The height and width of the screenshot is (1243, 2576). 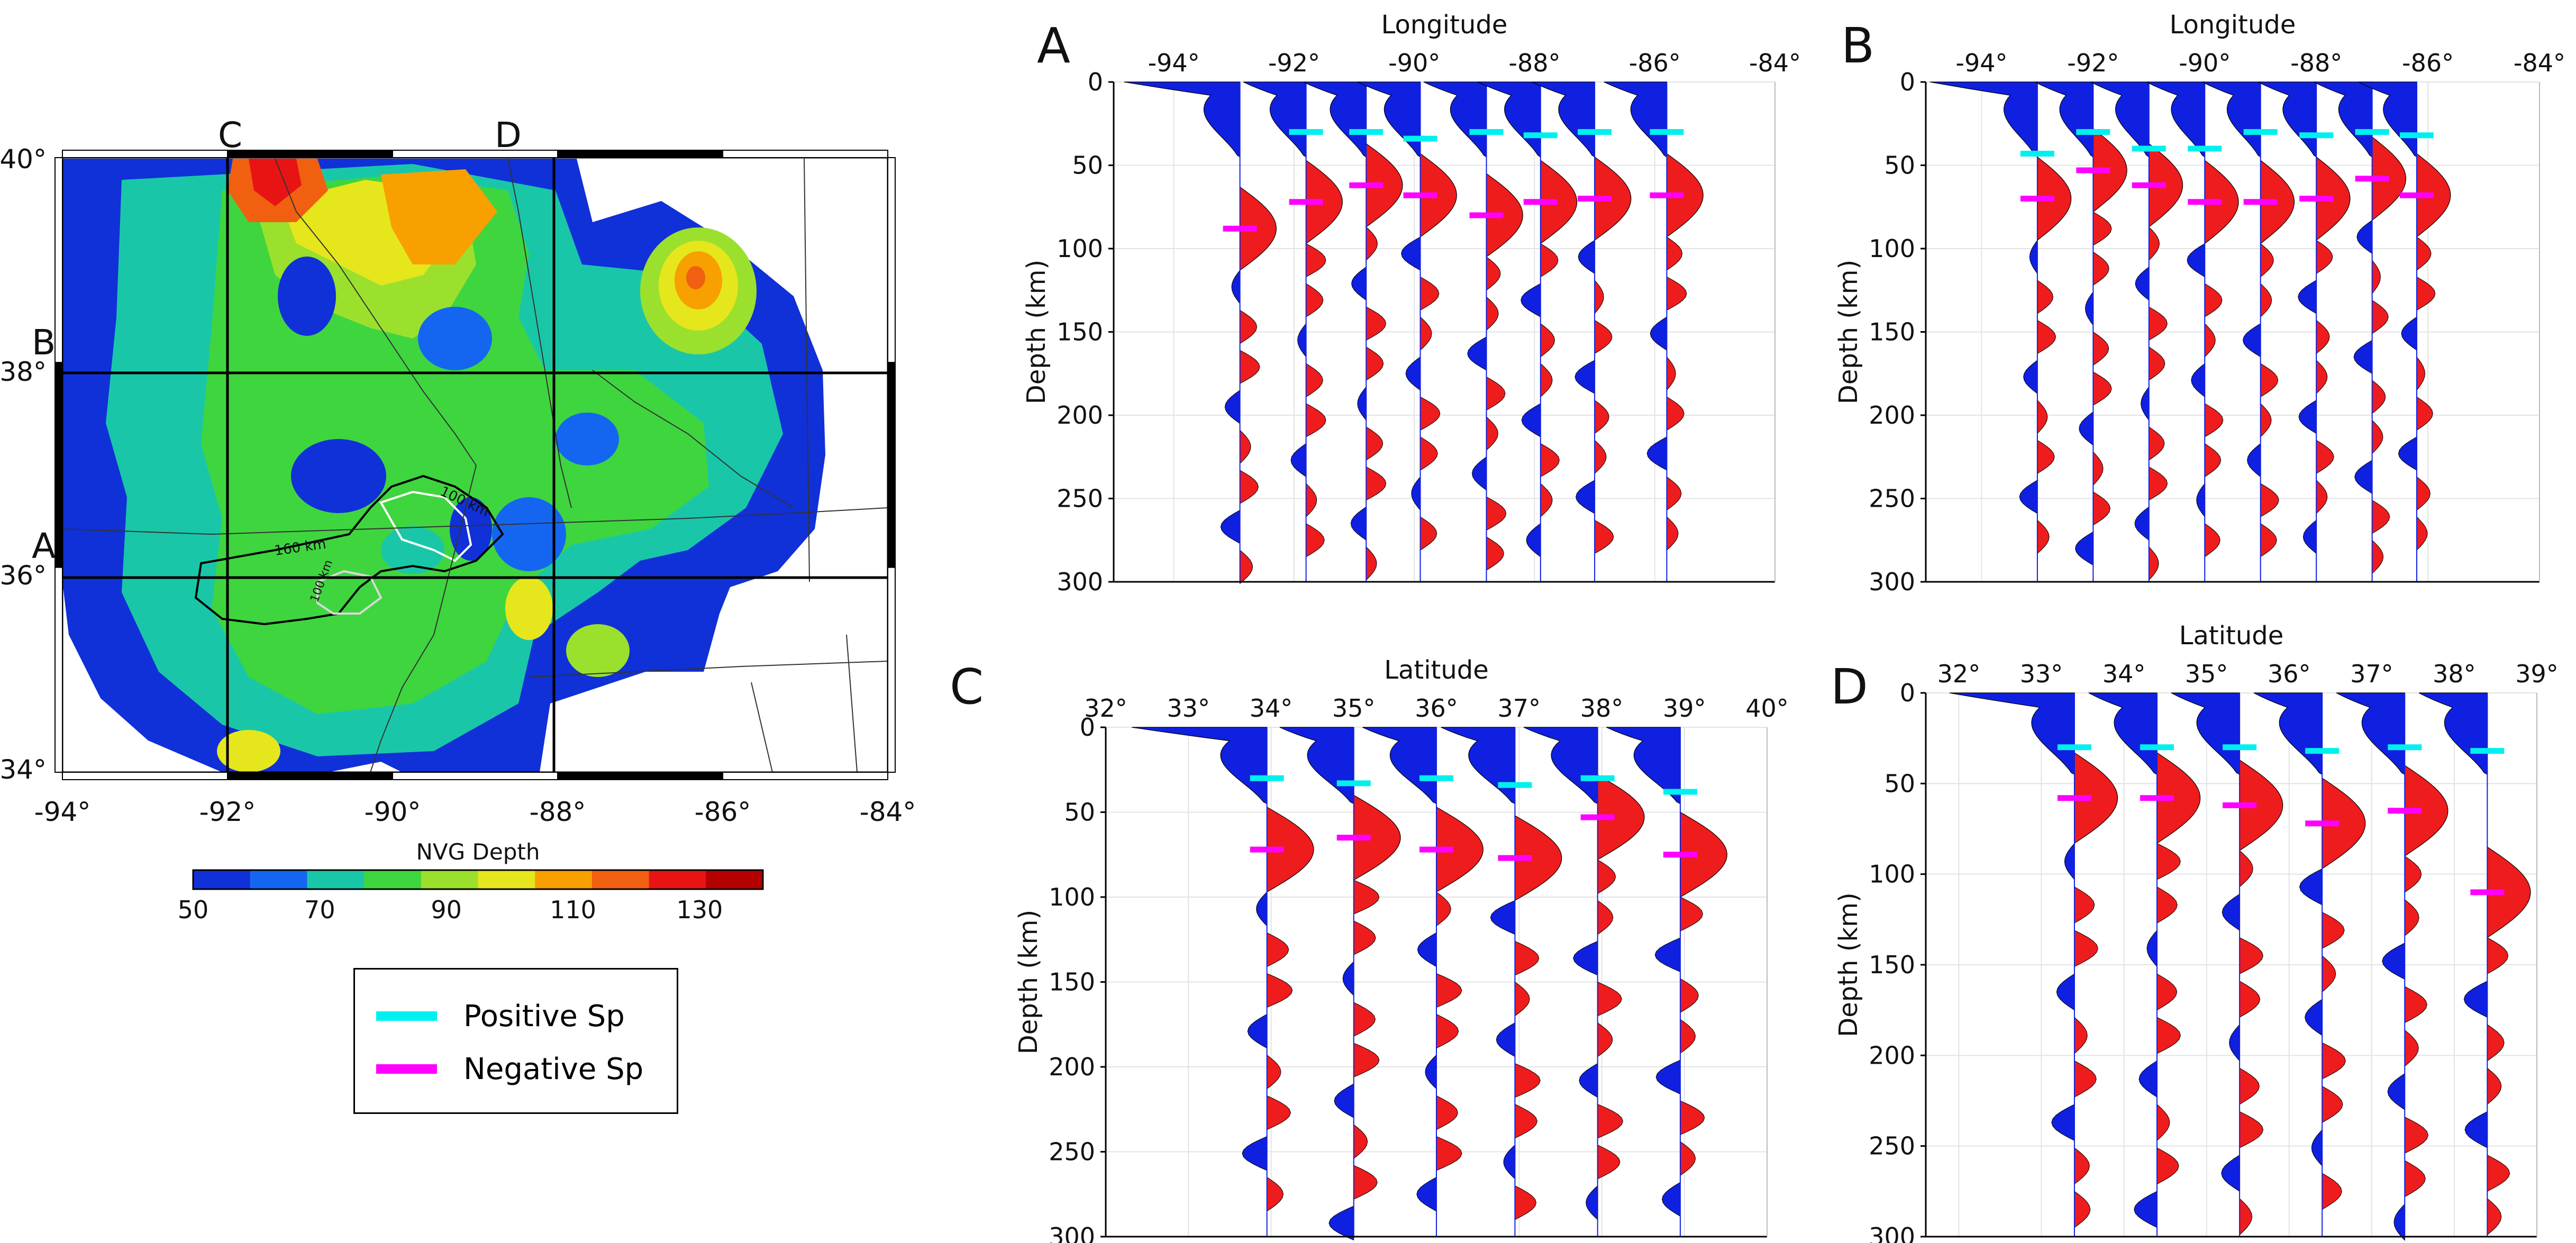 I want to click on map-lon-tick: -84°, so click(x=888, y=812).